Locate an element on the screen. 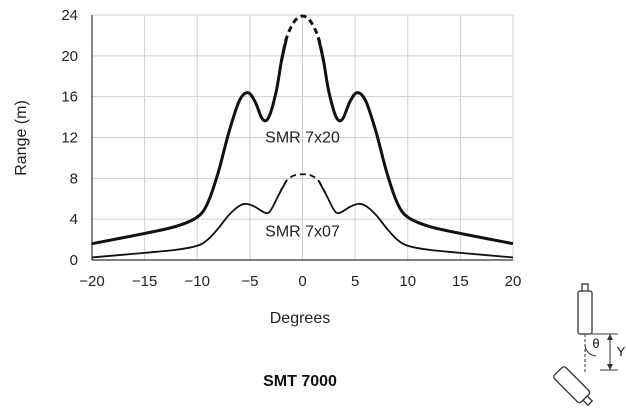  series-0-line-peak-dashed is located at coordinates (302, 38).